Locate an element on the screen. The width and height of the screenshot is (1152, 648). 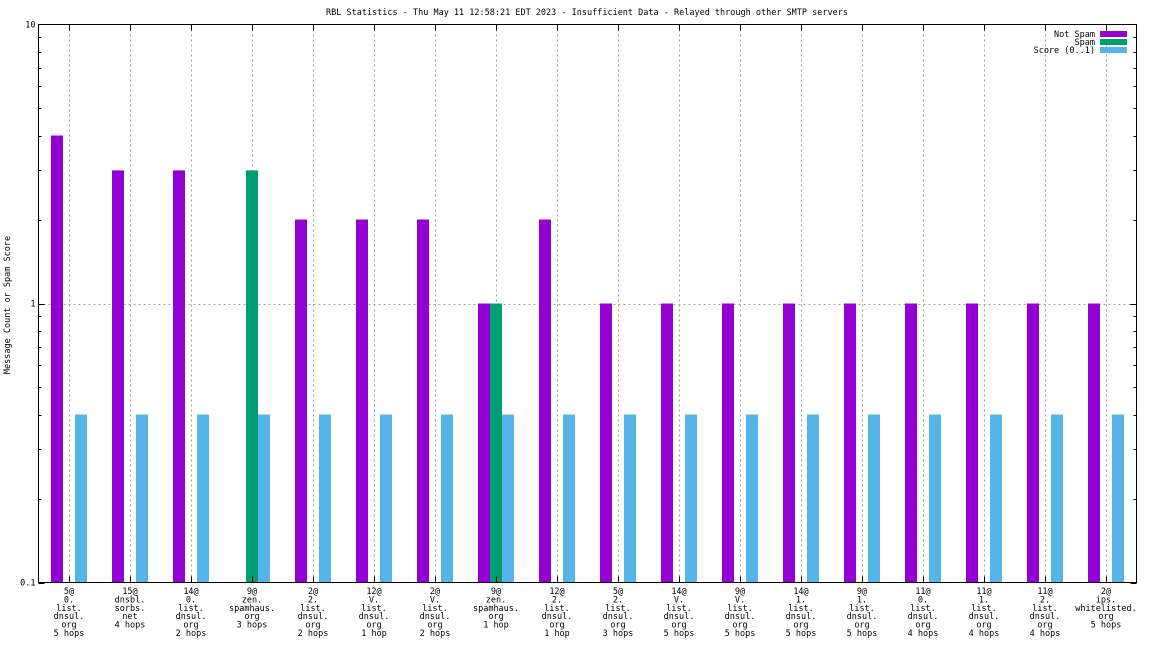
legend-label: Spam is located at coordinates (1085, 43).